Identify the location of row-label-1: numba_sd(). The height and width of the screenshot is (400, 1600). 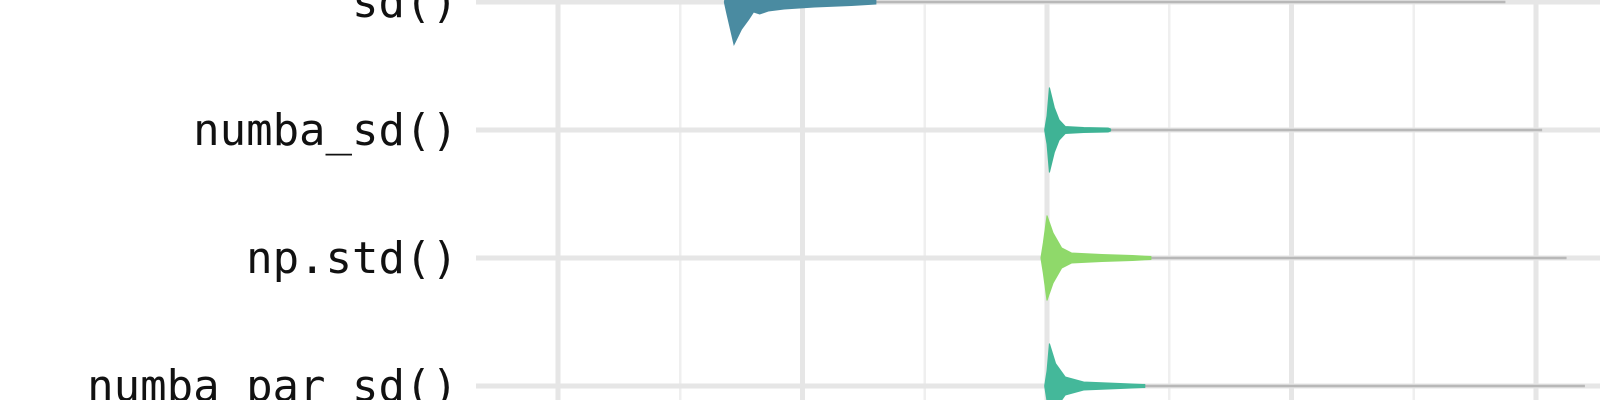
(325, 130).